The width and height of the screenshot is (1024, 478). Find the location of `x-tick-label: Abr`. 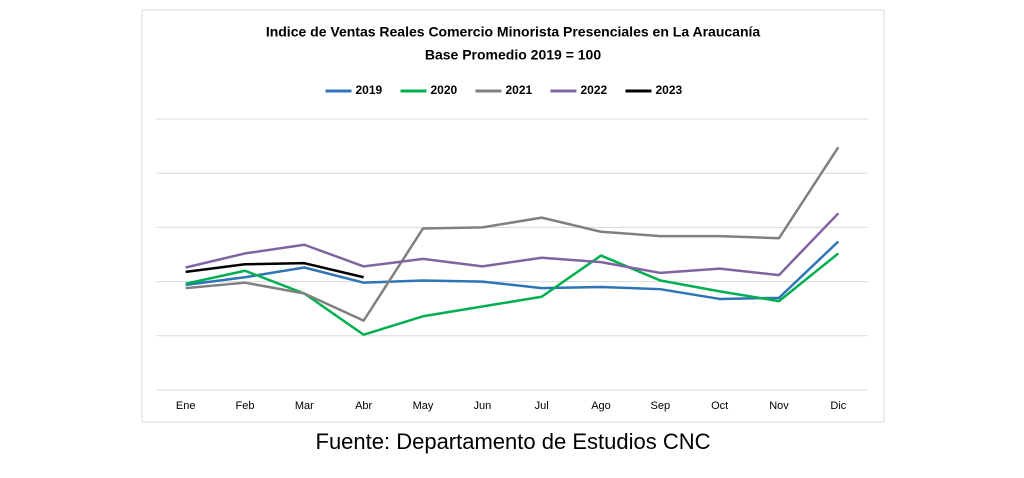

x-tick-label: Abr is located at coordinates (363, 406).